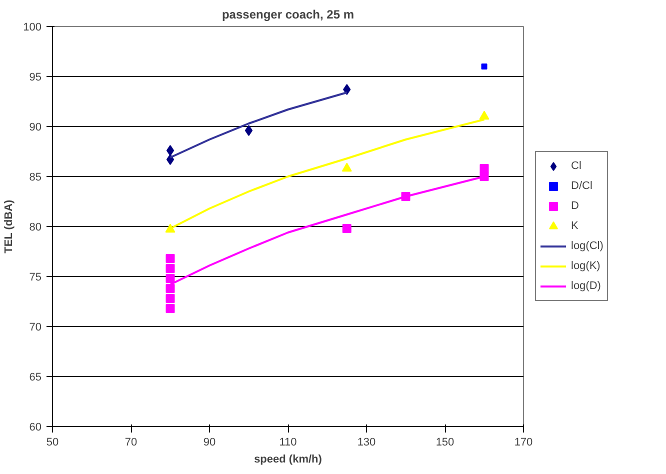 Image resolution: width=666 pixels, height=474 pixels. I want to click on y-tick-label: 85, so click(35, 178).